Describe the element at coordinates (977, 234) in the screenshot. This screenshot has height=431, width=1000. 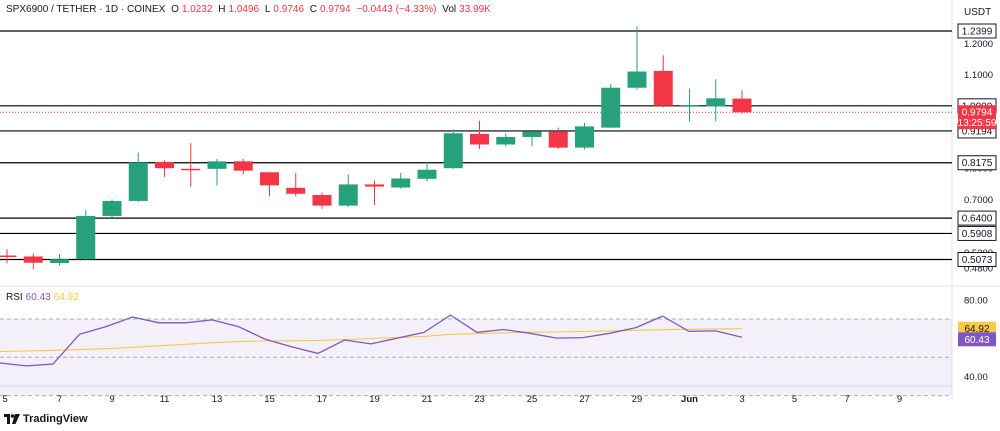
I see `level-tag-label: 0.5908` at that location.